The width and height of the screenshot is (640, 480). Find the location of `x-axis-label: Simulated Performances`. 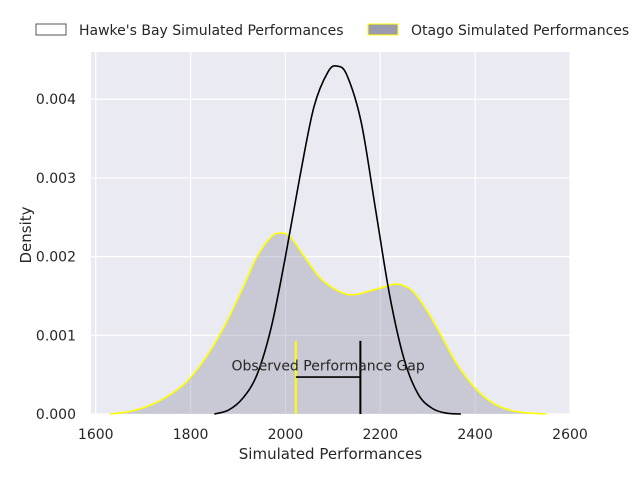

x-axis-label: Simulated Performances is located at coordinates (331, 454).